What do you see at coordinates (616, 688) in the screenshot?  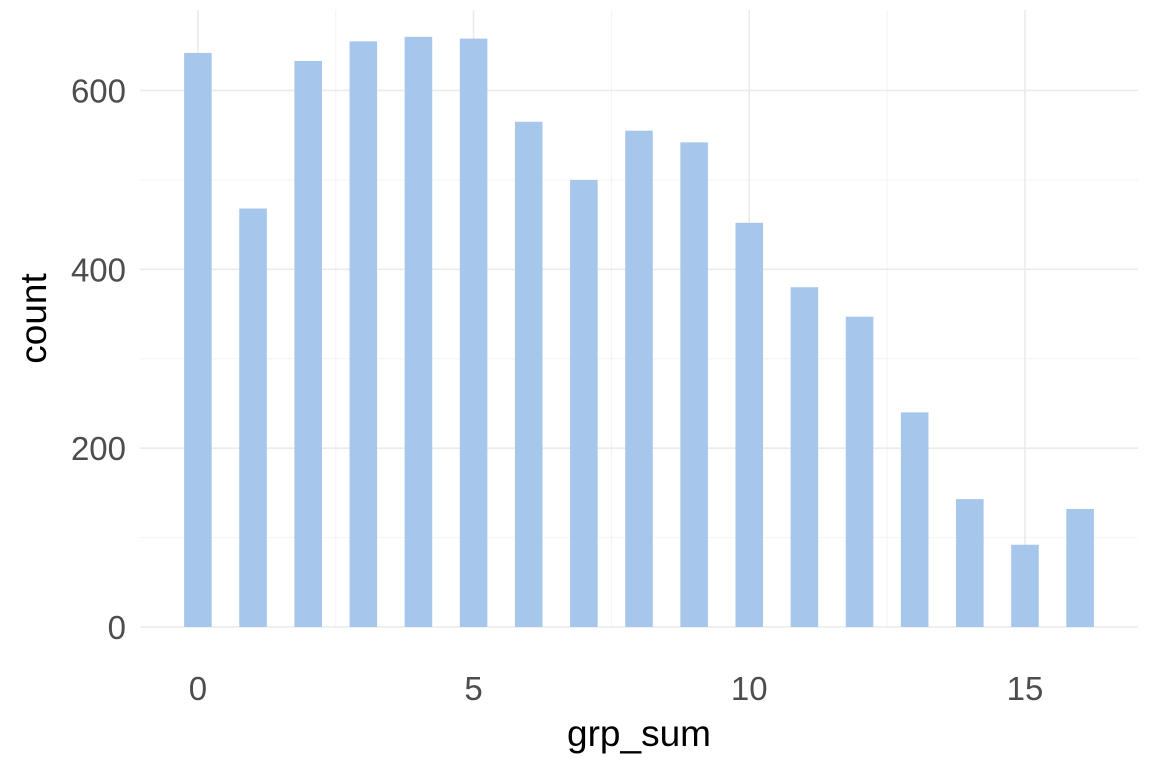 I see `x-axis-ticks: 0 5 10 15` at bounding box center [616, 688].